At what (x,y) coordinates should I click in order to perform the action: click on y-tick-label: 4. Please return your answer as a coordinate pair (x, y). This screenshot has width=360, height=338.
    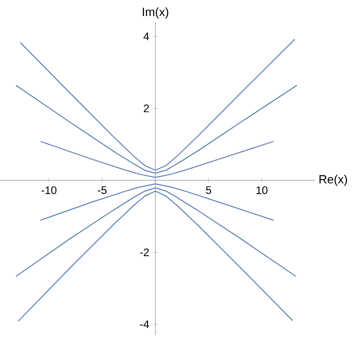
    Looking at the image, I should click on (147, 36).